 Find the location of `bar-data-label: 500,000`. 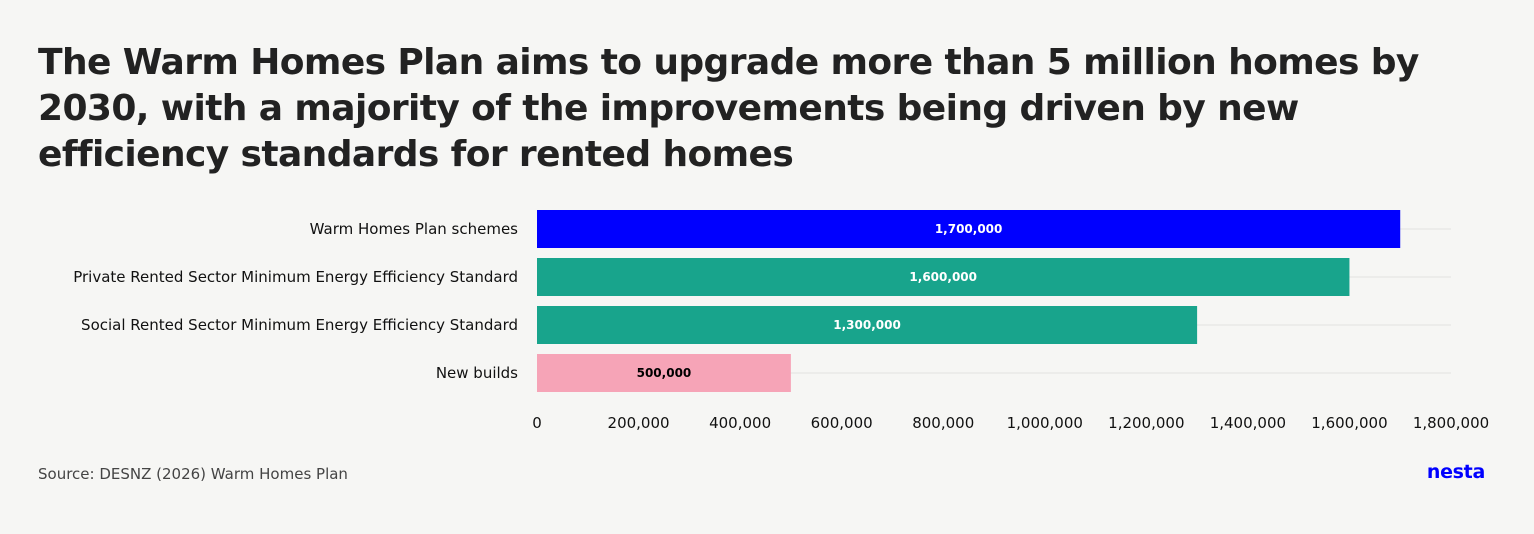

bar-data-label: 500,000 is located at coordinates (664, 373).